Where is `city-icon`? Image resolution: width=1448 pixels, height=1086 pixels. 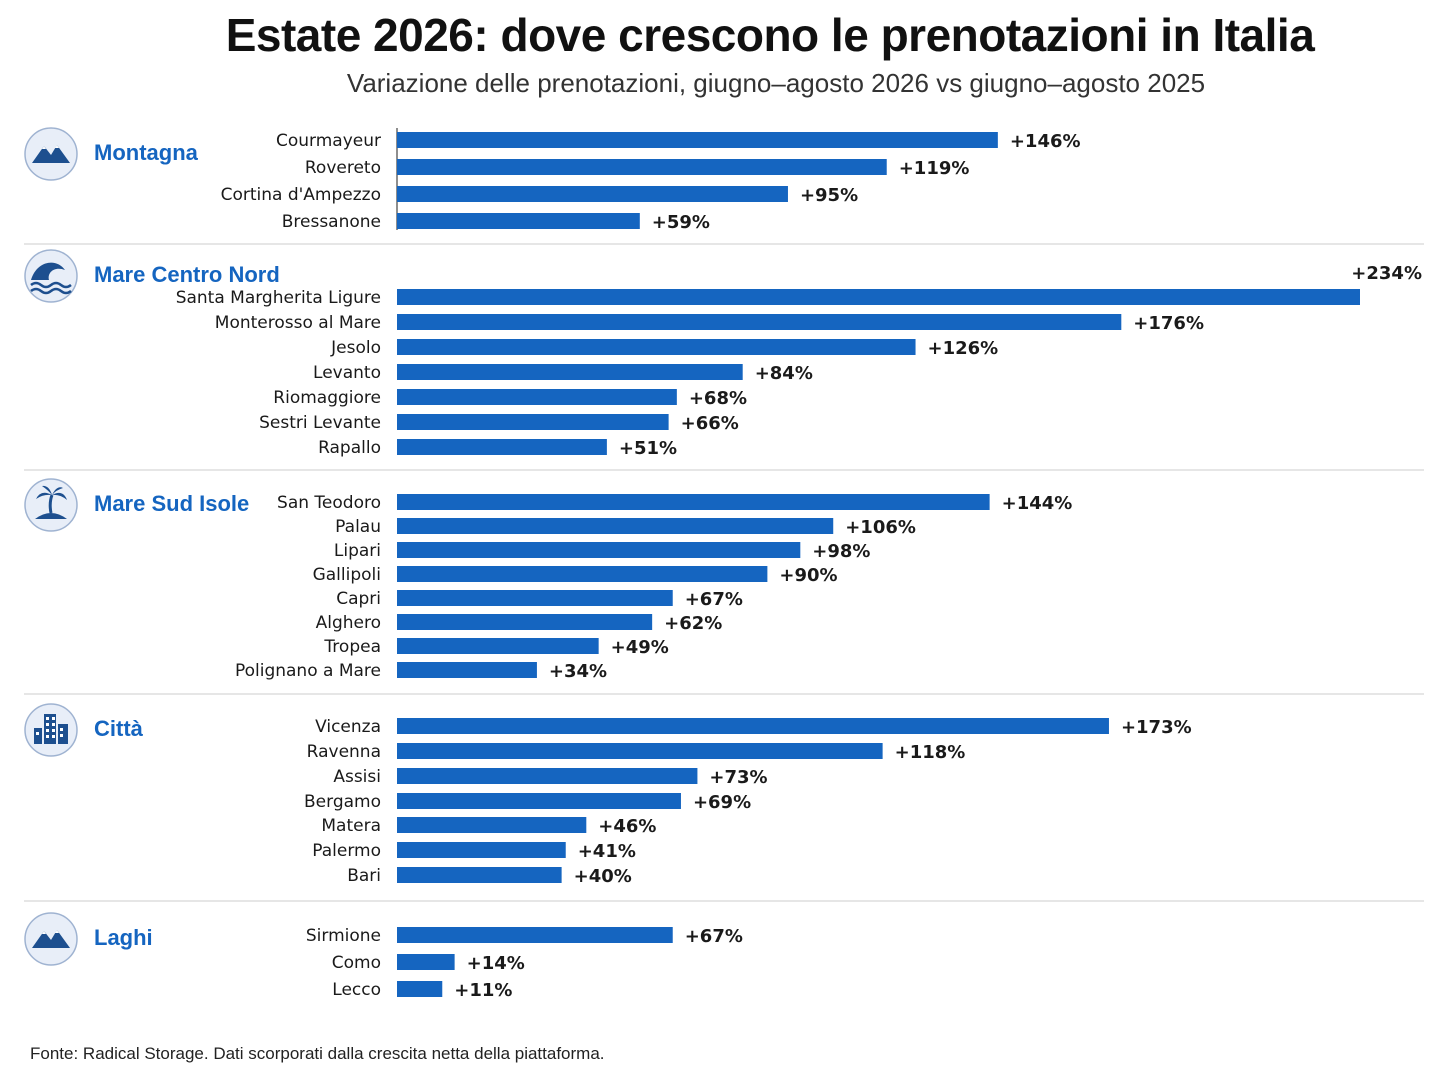 city-icon is located at coordinates (51, 729).